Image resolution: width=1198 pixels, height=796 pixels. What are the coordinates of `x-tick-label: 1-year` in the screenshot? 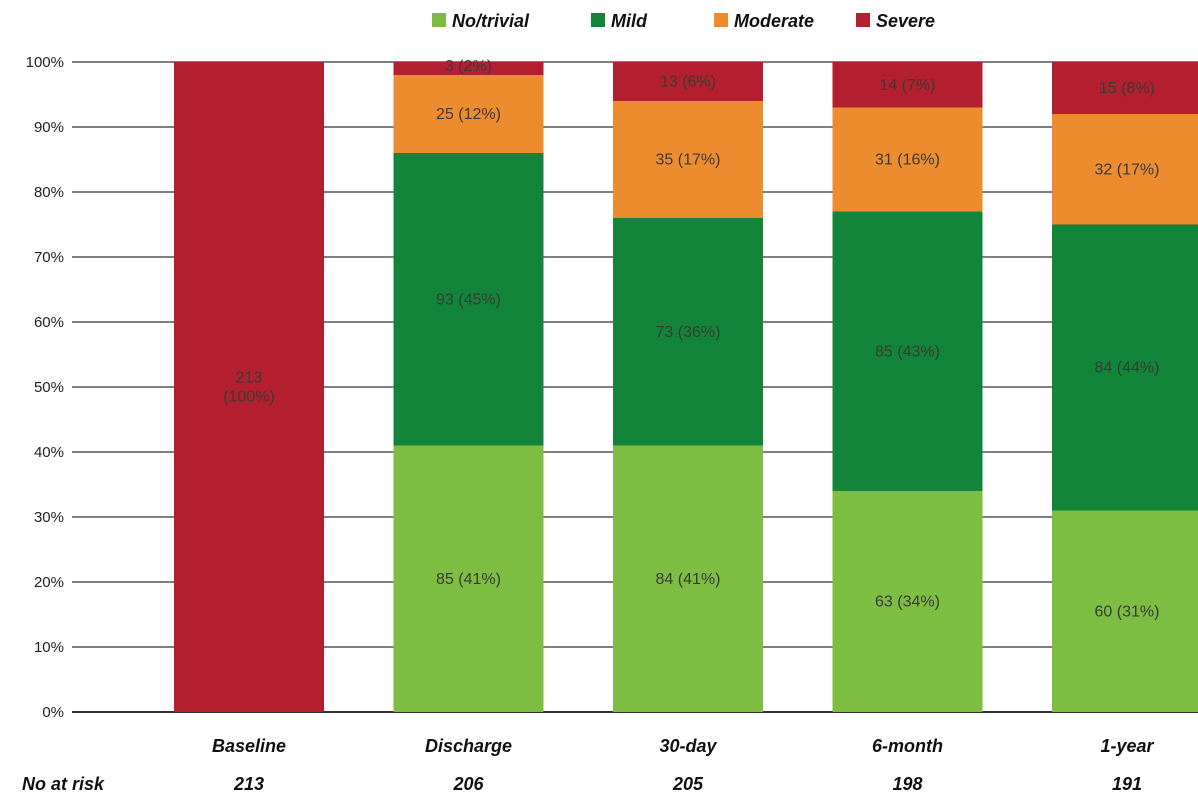 It's located at (1127, 746).